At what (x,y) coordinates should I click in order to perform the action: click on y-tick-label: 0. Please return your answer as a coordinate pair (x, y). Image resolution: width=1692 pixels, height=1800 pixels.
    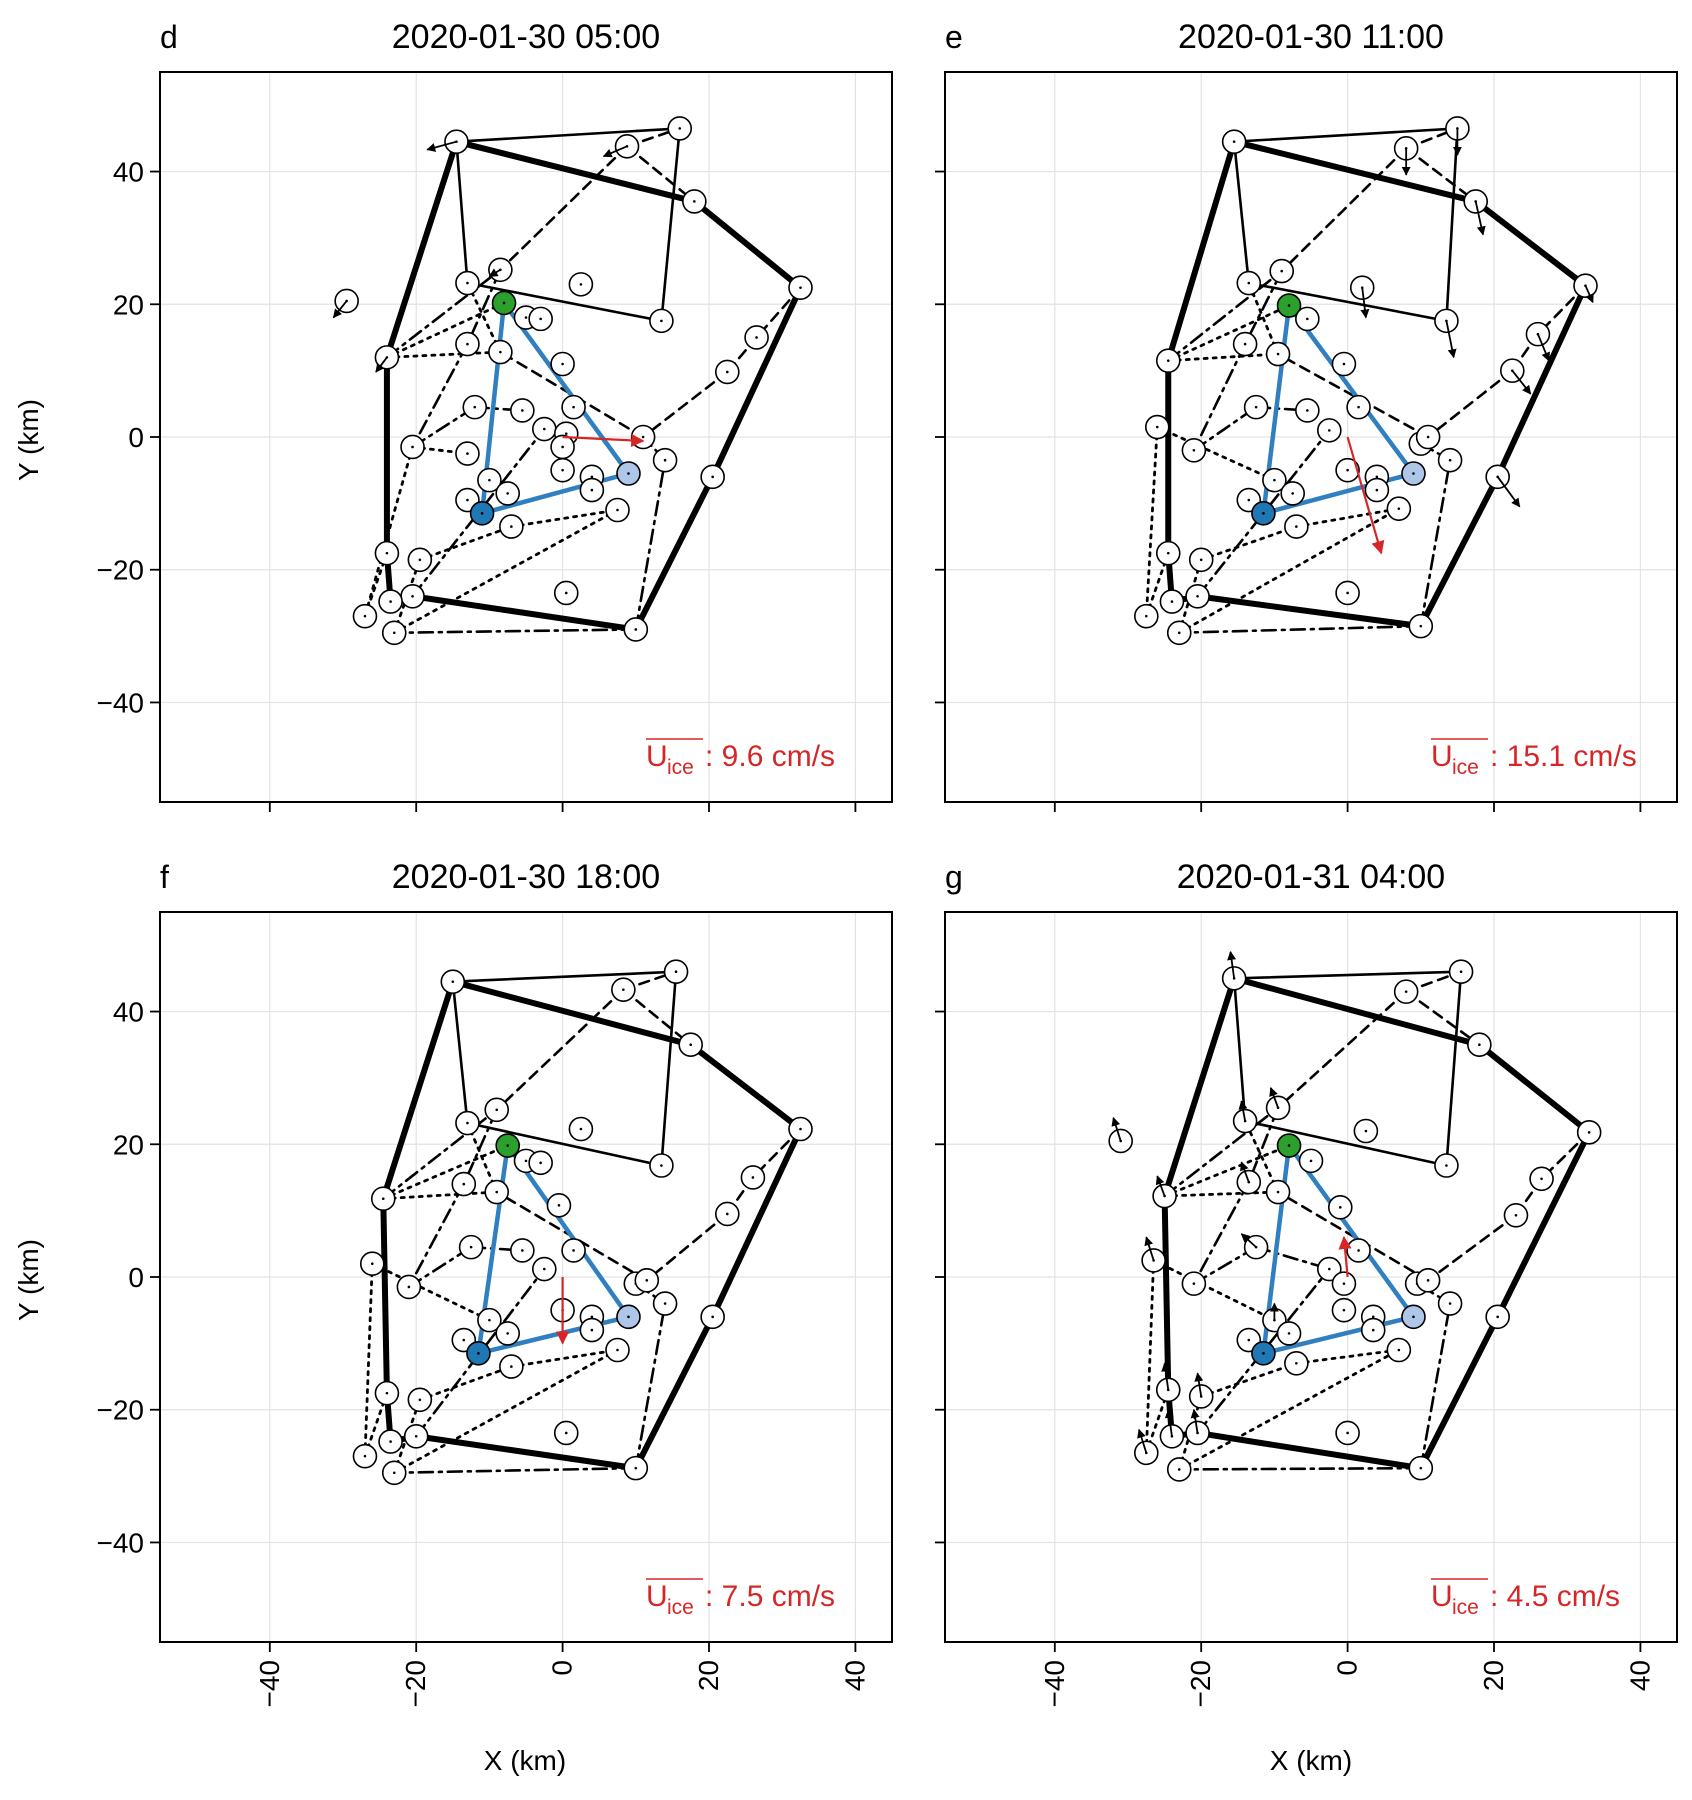
    Looking at the image, I should click on (136, 437).